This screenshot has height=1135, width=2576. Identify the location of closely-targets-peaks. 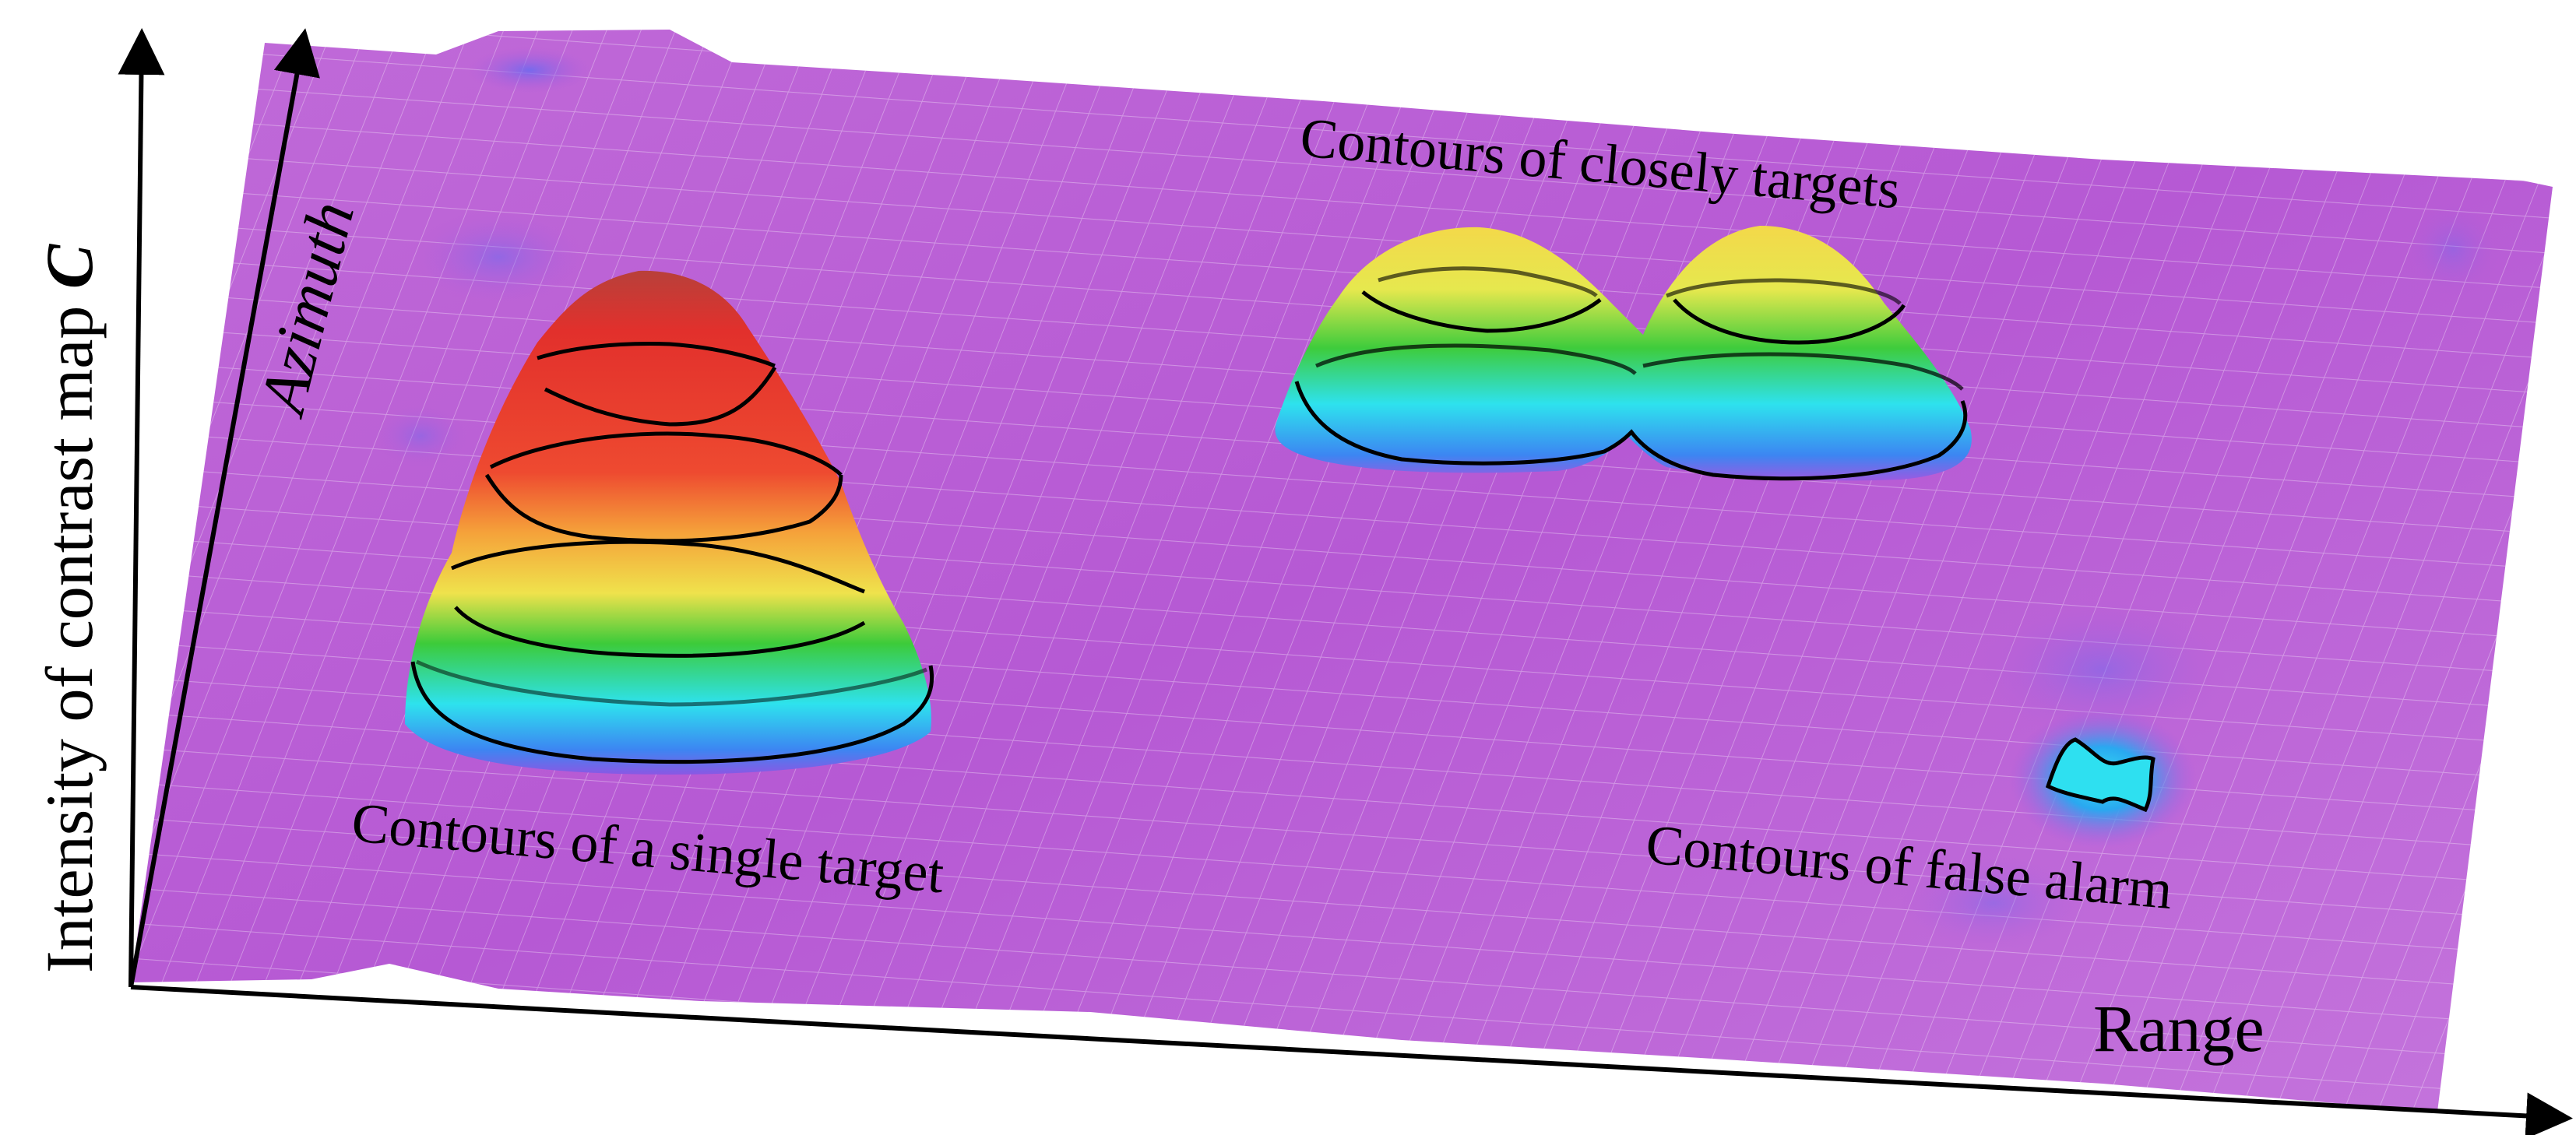
(1623, 353).